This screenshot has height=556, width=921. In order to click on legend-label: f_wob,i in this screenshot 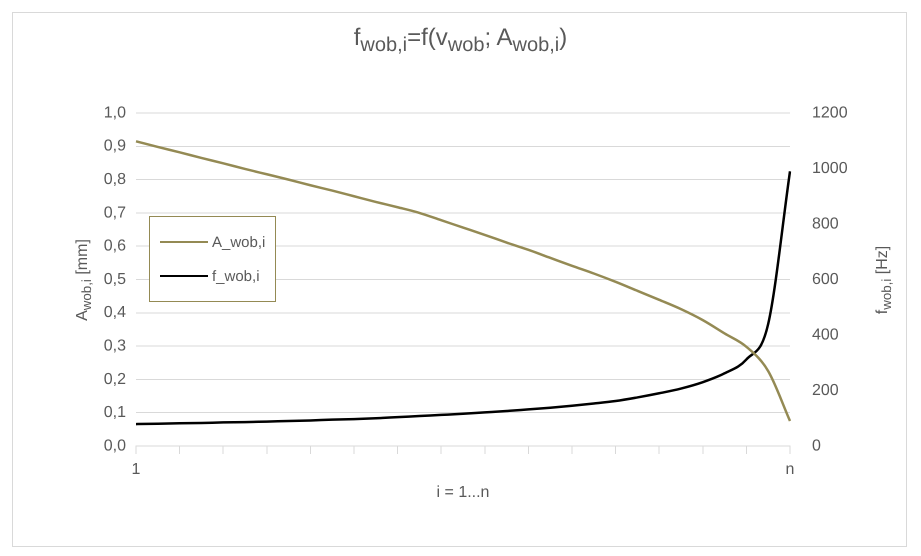, I will do `click(236, 276)`.